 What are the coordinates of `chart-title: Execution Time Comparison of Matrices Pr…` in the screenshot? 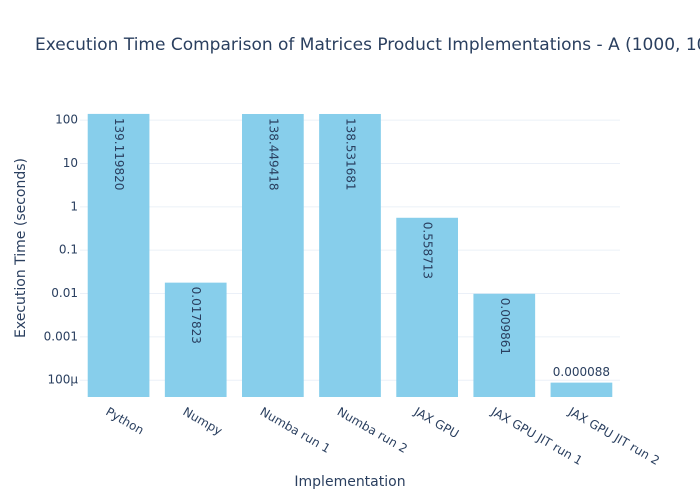 It's located at (367, 45).